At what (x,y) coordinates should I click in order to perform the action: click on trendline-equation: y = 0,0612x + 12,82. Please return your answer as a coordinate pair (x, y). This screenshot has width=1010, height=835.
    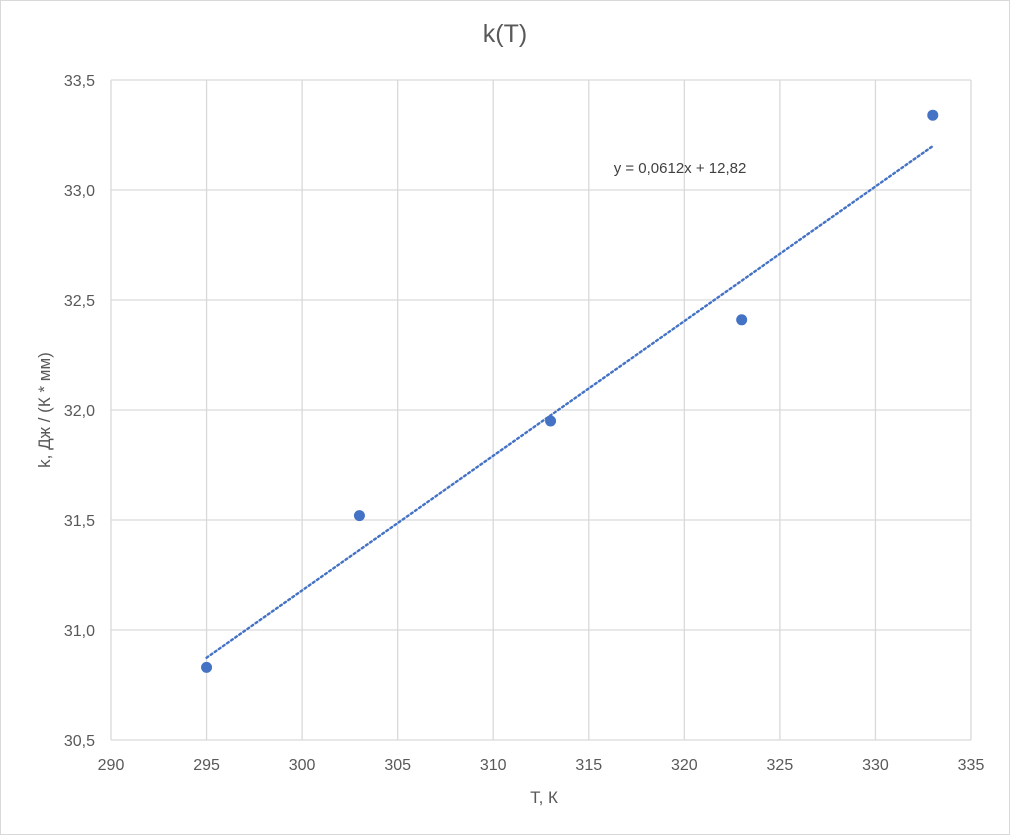
    Looking at the image, I should click on (680, 168).